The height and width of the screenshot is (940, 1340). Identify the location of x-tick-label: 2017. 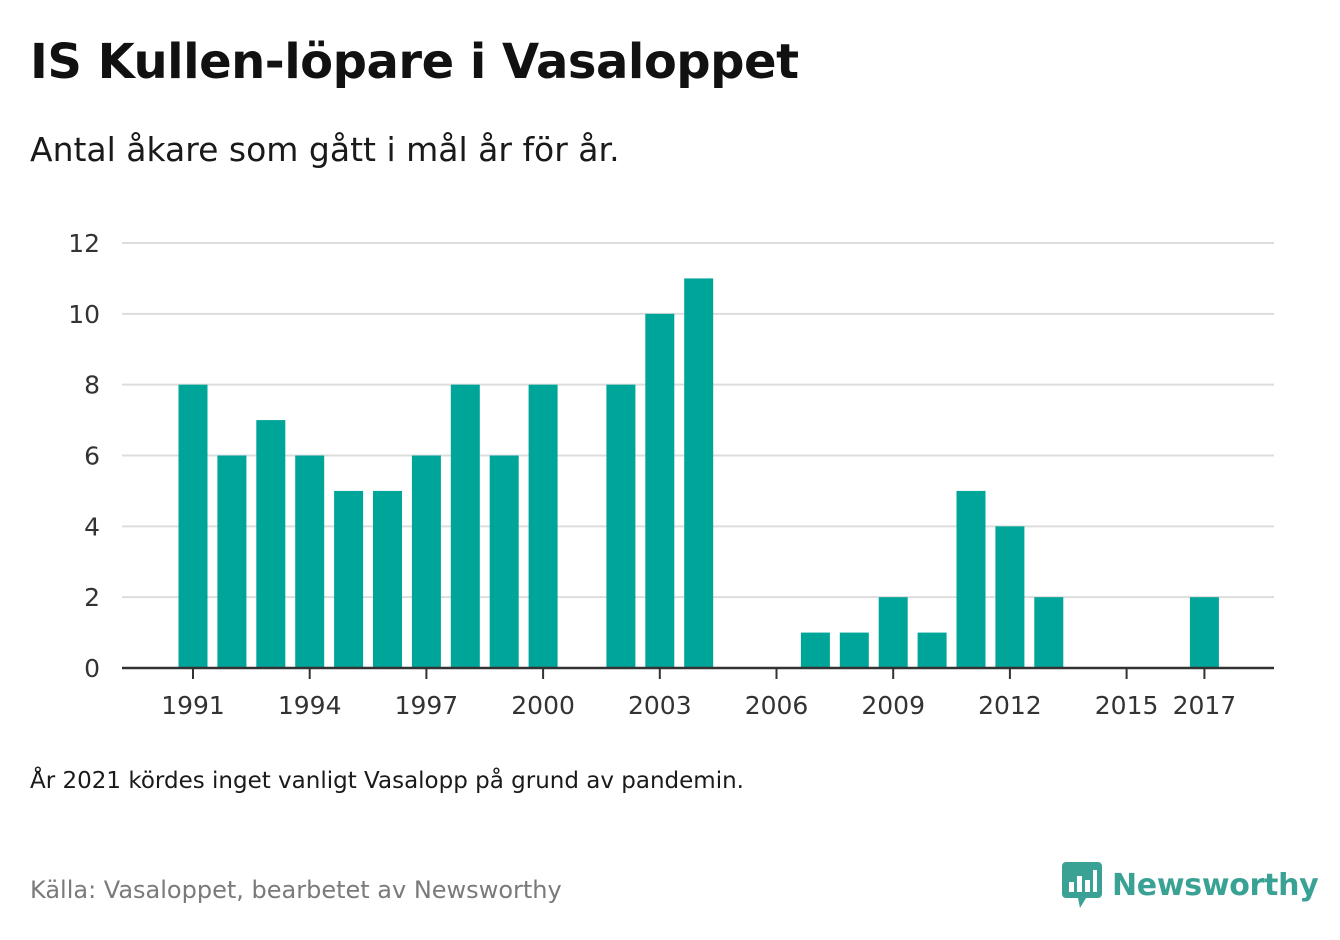
(1205, 705).